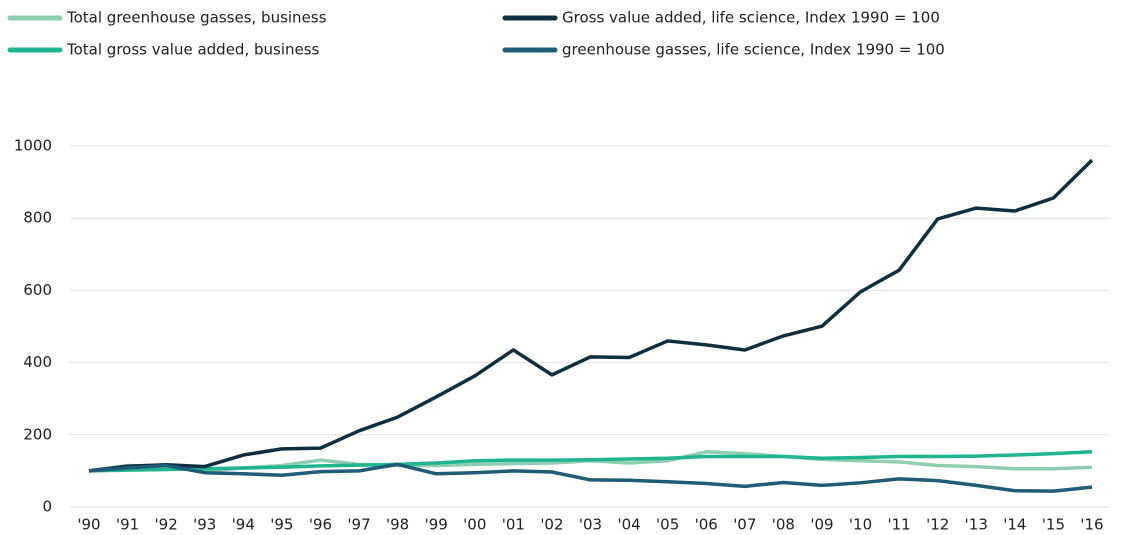  What do you see at coordinates (88, 525) in the screenshot?
I see `x-tick-label: '90` at bounding box center [88, 525].